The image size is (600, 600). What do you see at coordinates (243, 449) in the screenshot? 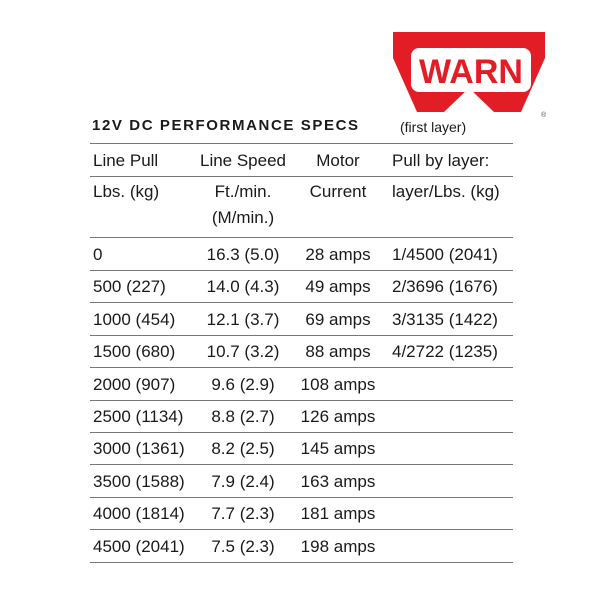
I see `table-cell: 8.2 (2.5)` at bounding box center [243, 449].